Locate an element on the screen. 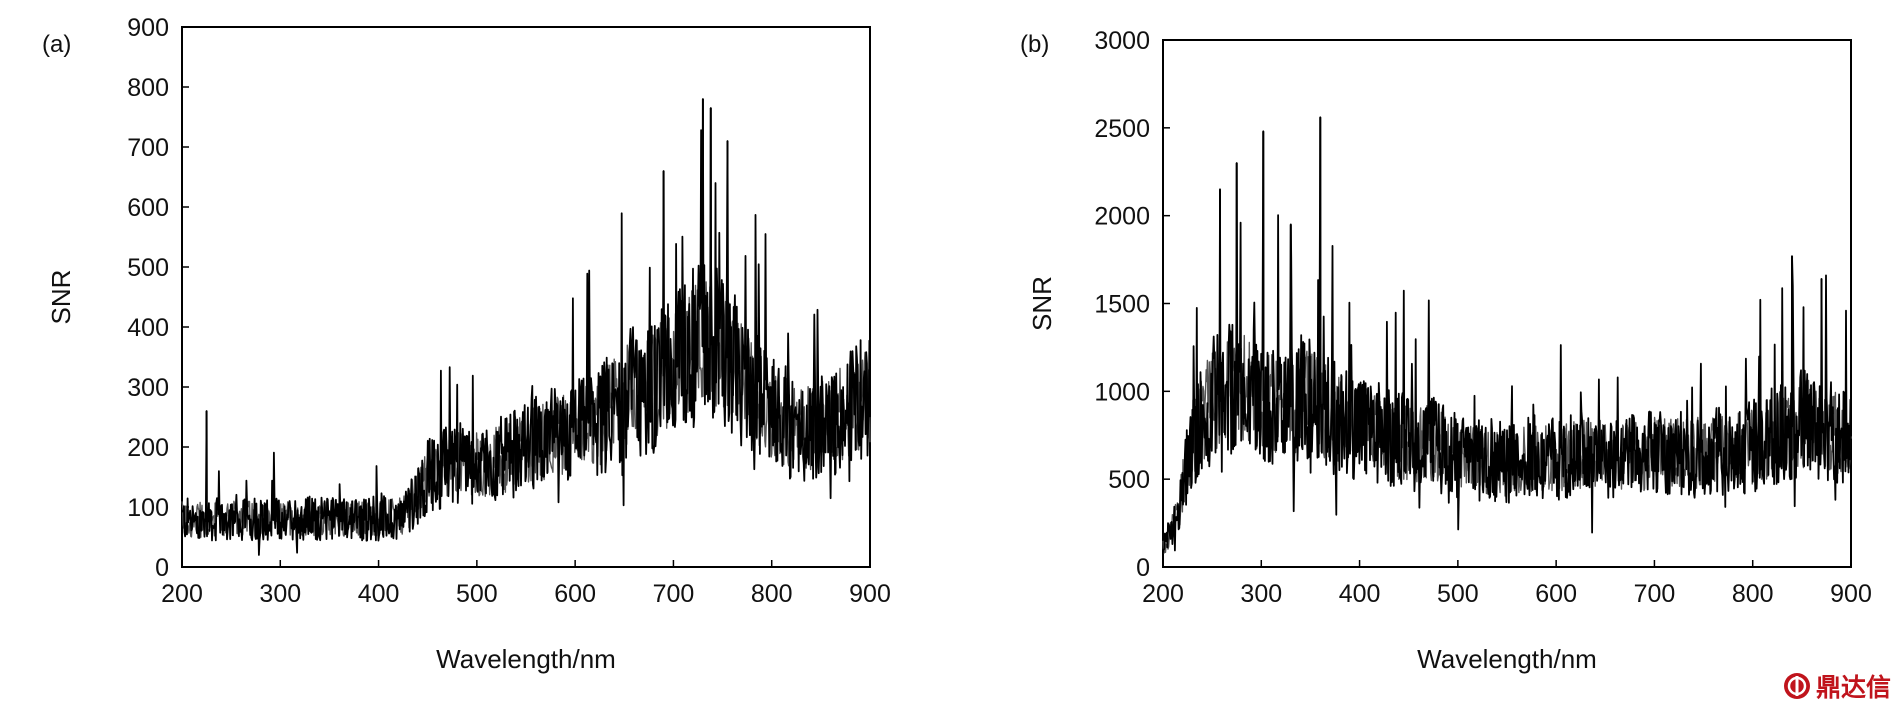 The width and height of the screenshot is (1903, 707). y-tick-label: 2000 is located at coordinates (1122, 217).